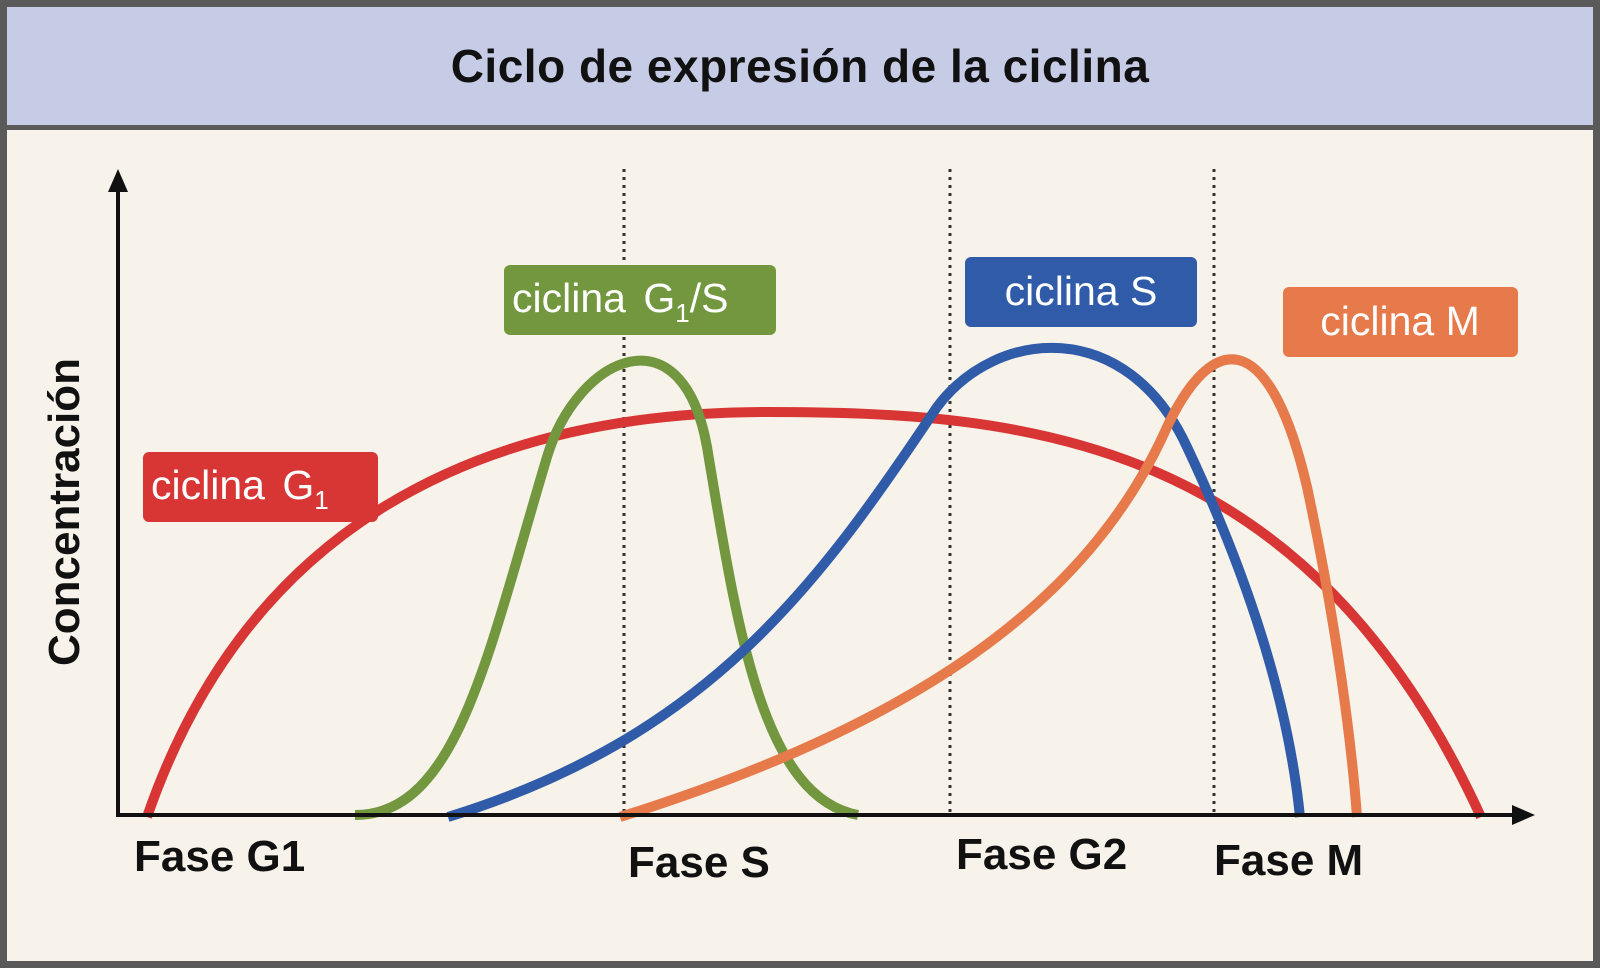 The image size is (1600, 968). What do you see at coordinates (659, 298) in the screenshot?
I see `label-cyclin-g1s-sym: G` at bounding box center [659, 298].